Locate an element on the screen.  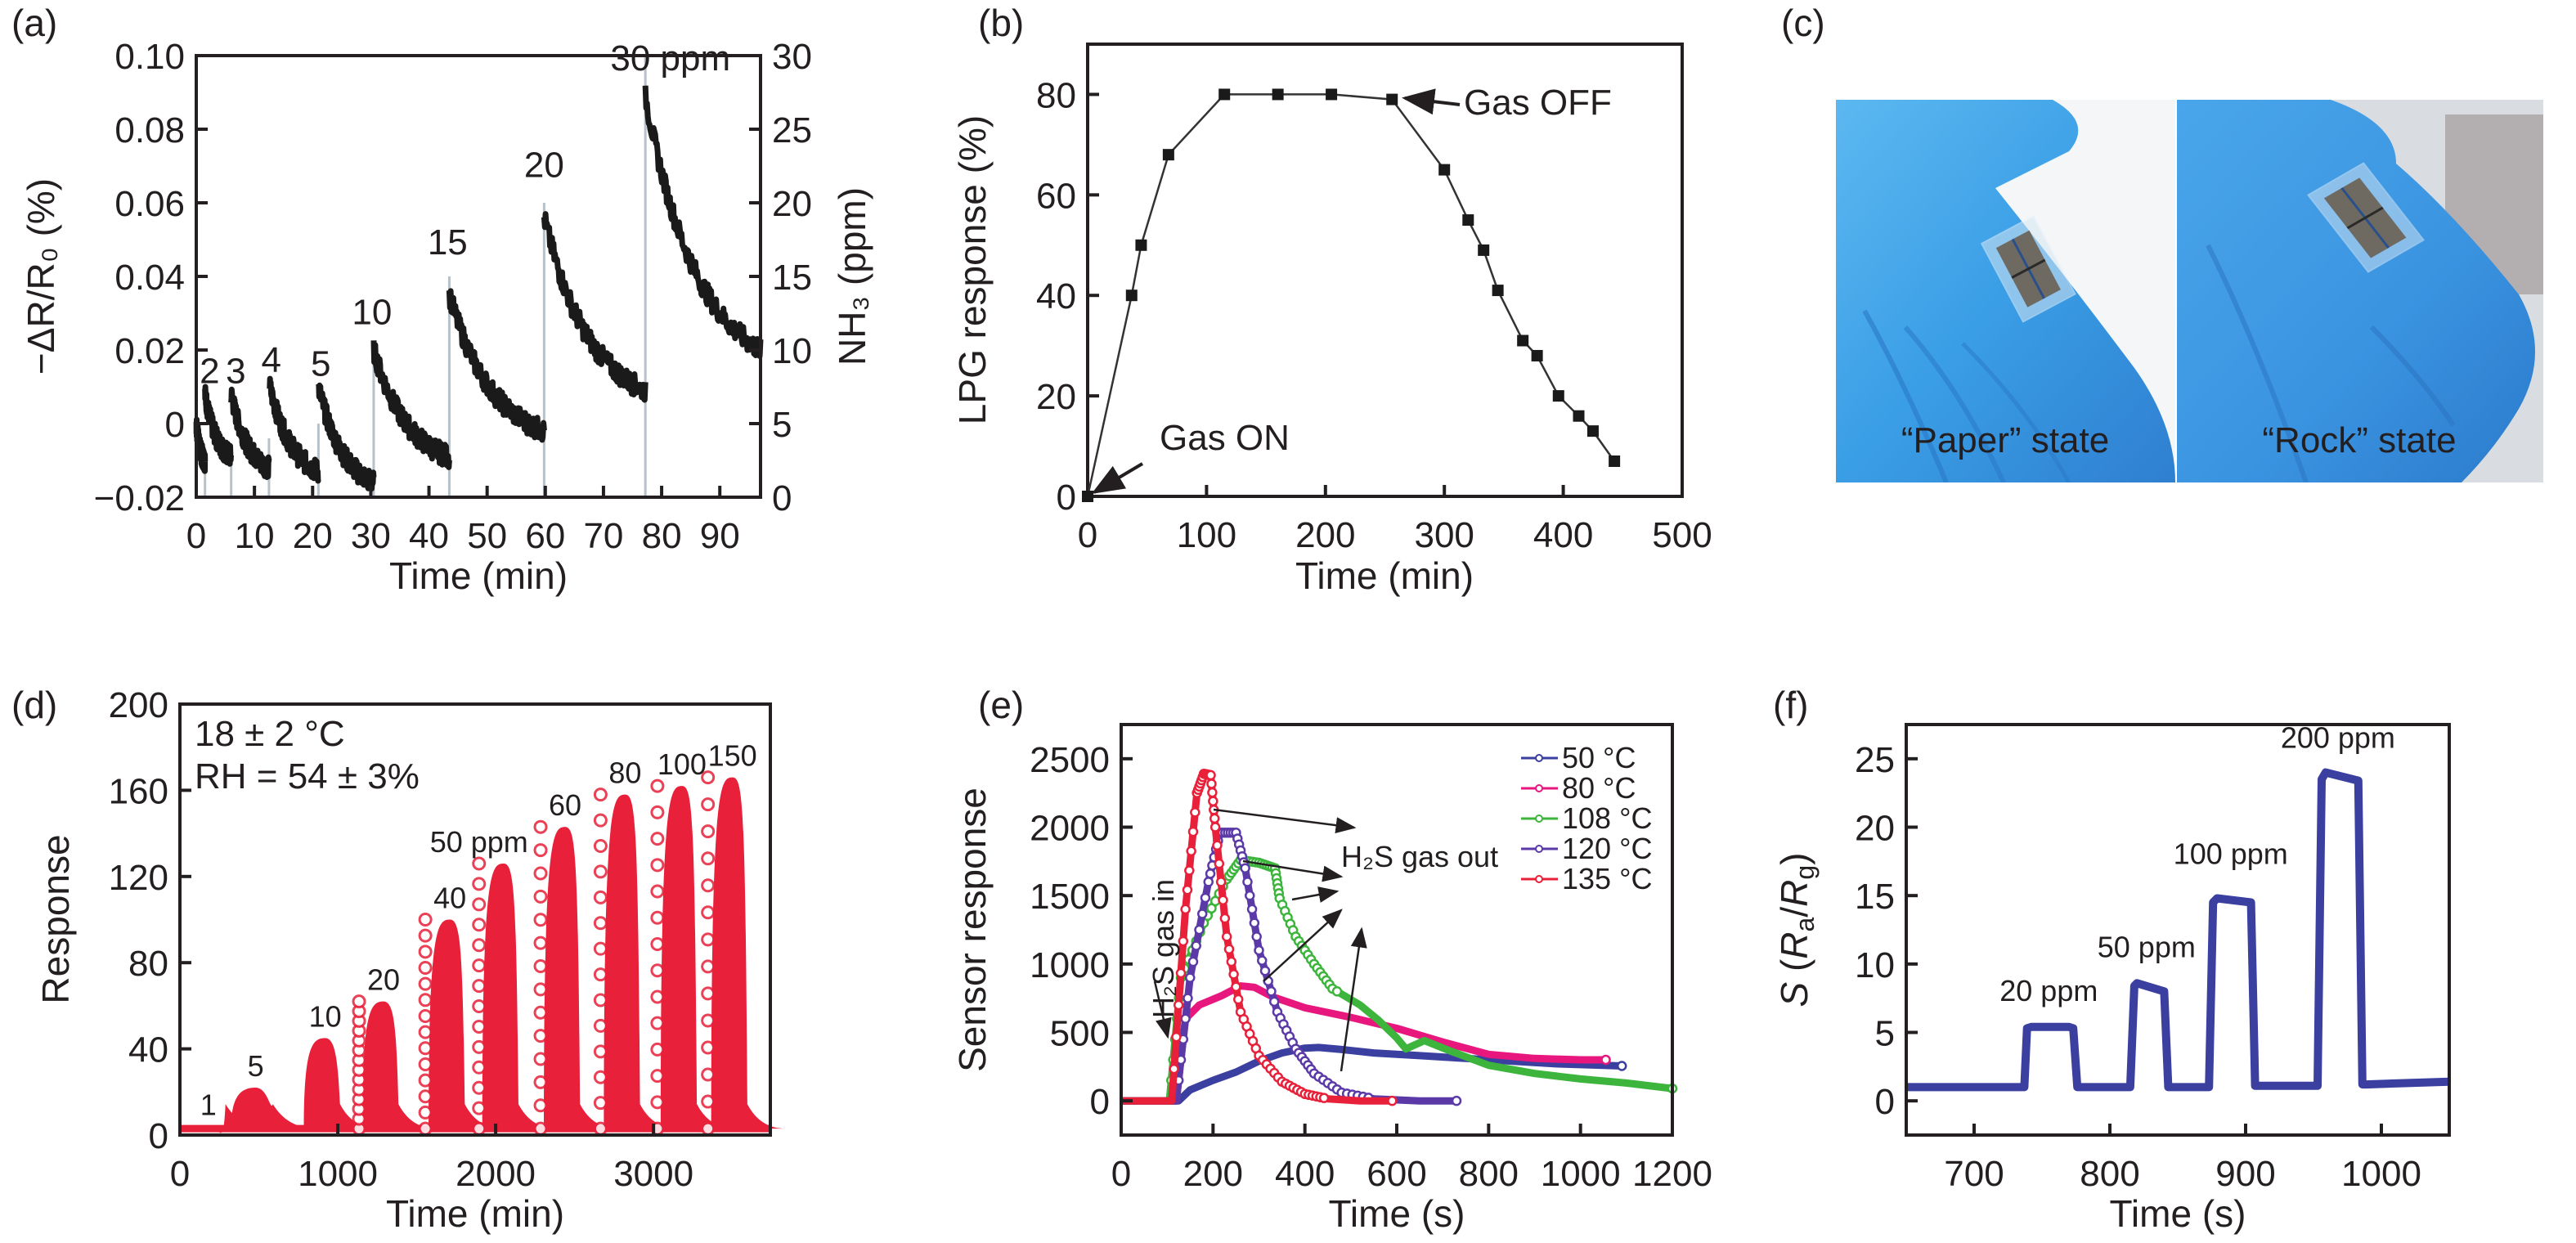
response-curve-segment is located at coordinates (594, 307).